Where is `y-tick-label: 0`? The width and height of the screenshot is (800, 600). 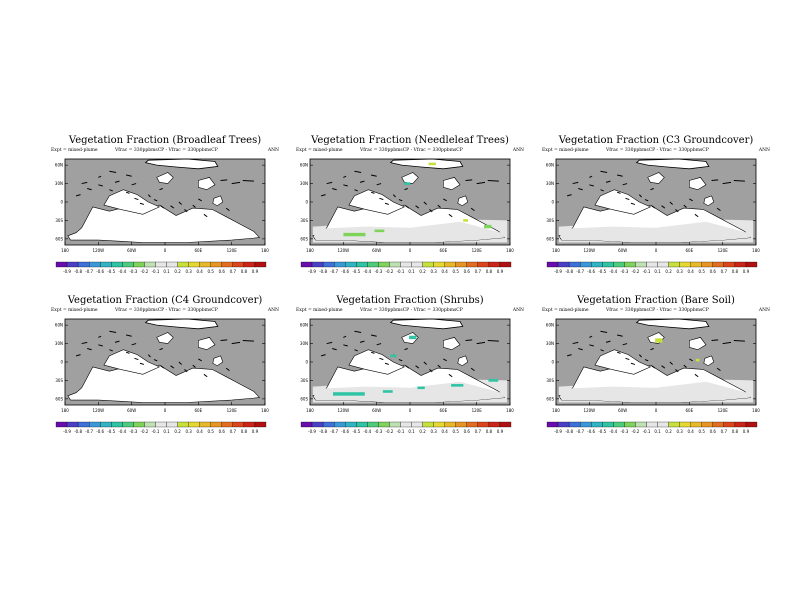 y-tick-label: 0 is located at coordinates (61, 362).